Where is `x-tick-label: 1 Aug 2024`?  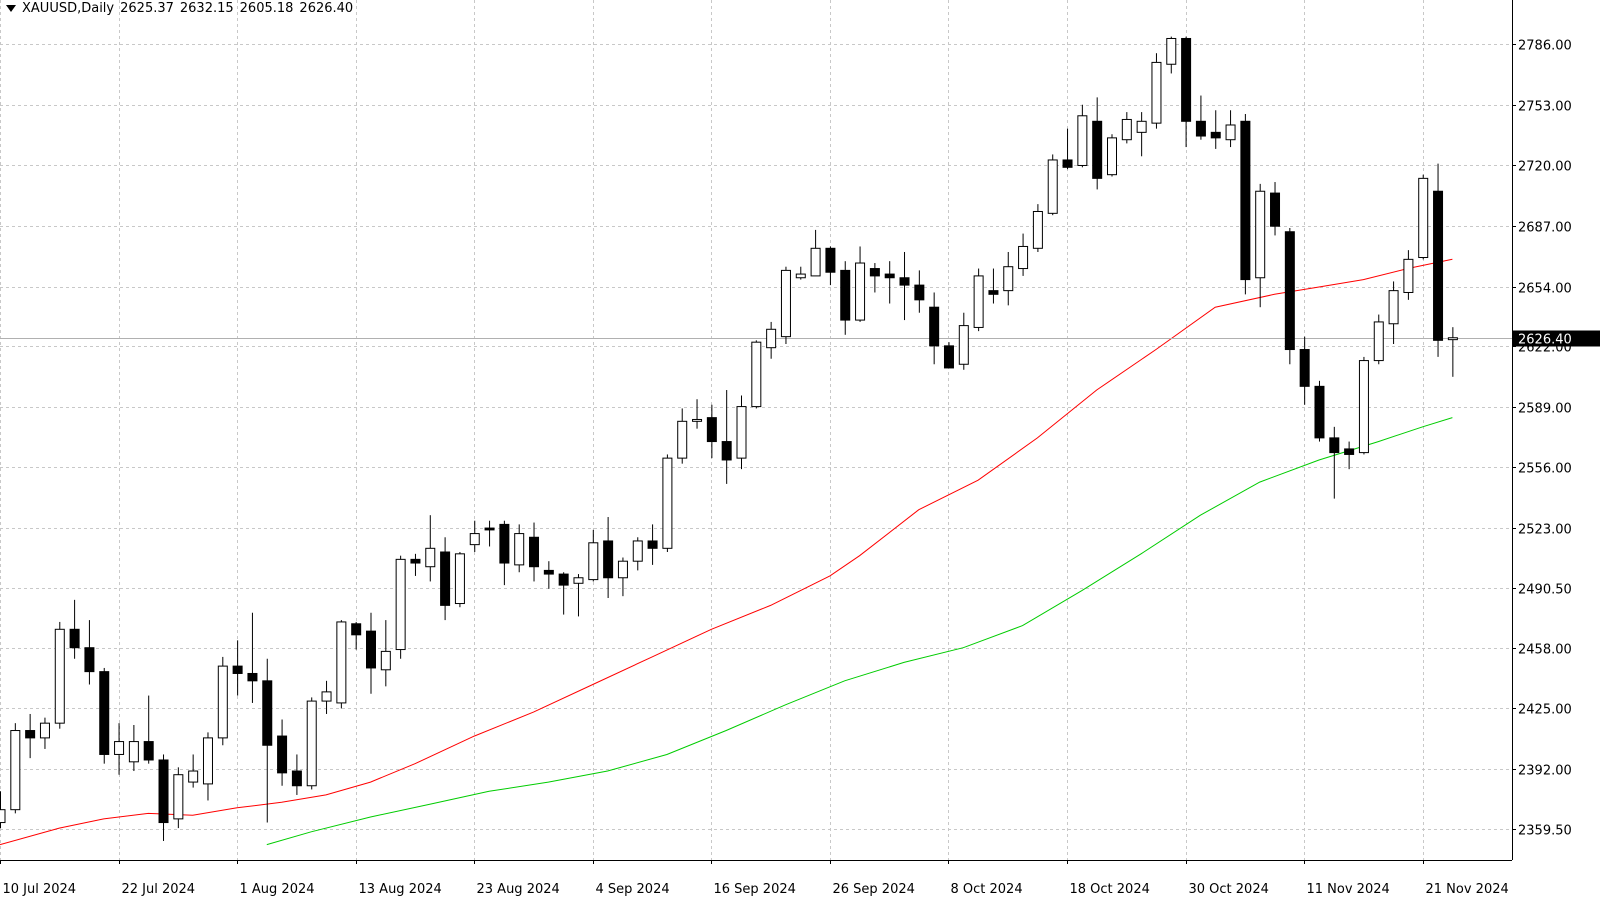
x-tick-label: 1 Aug 2024 is located at coordinates (277, 889).